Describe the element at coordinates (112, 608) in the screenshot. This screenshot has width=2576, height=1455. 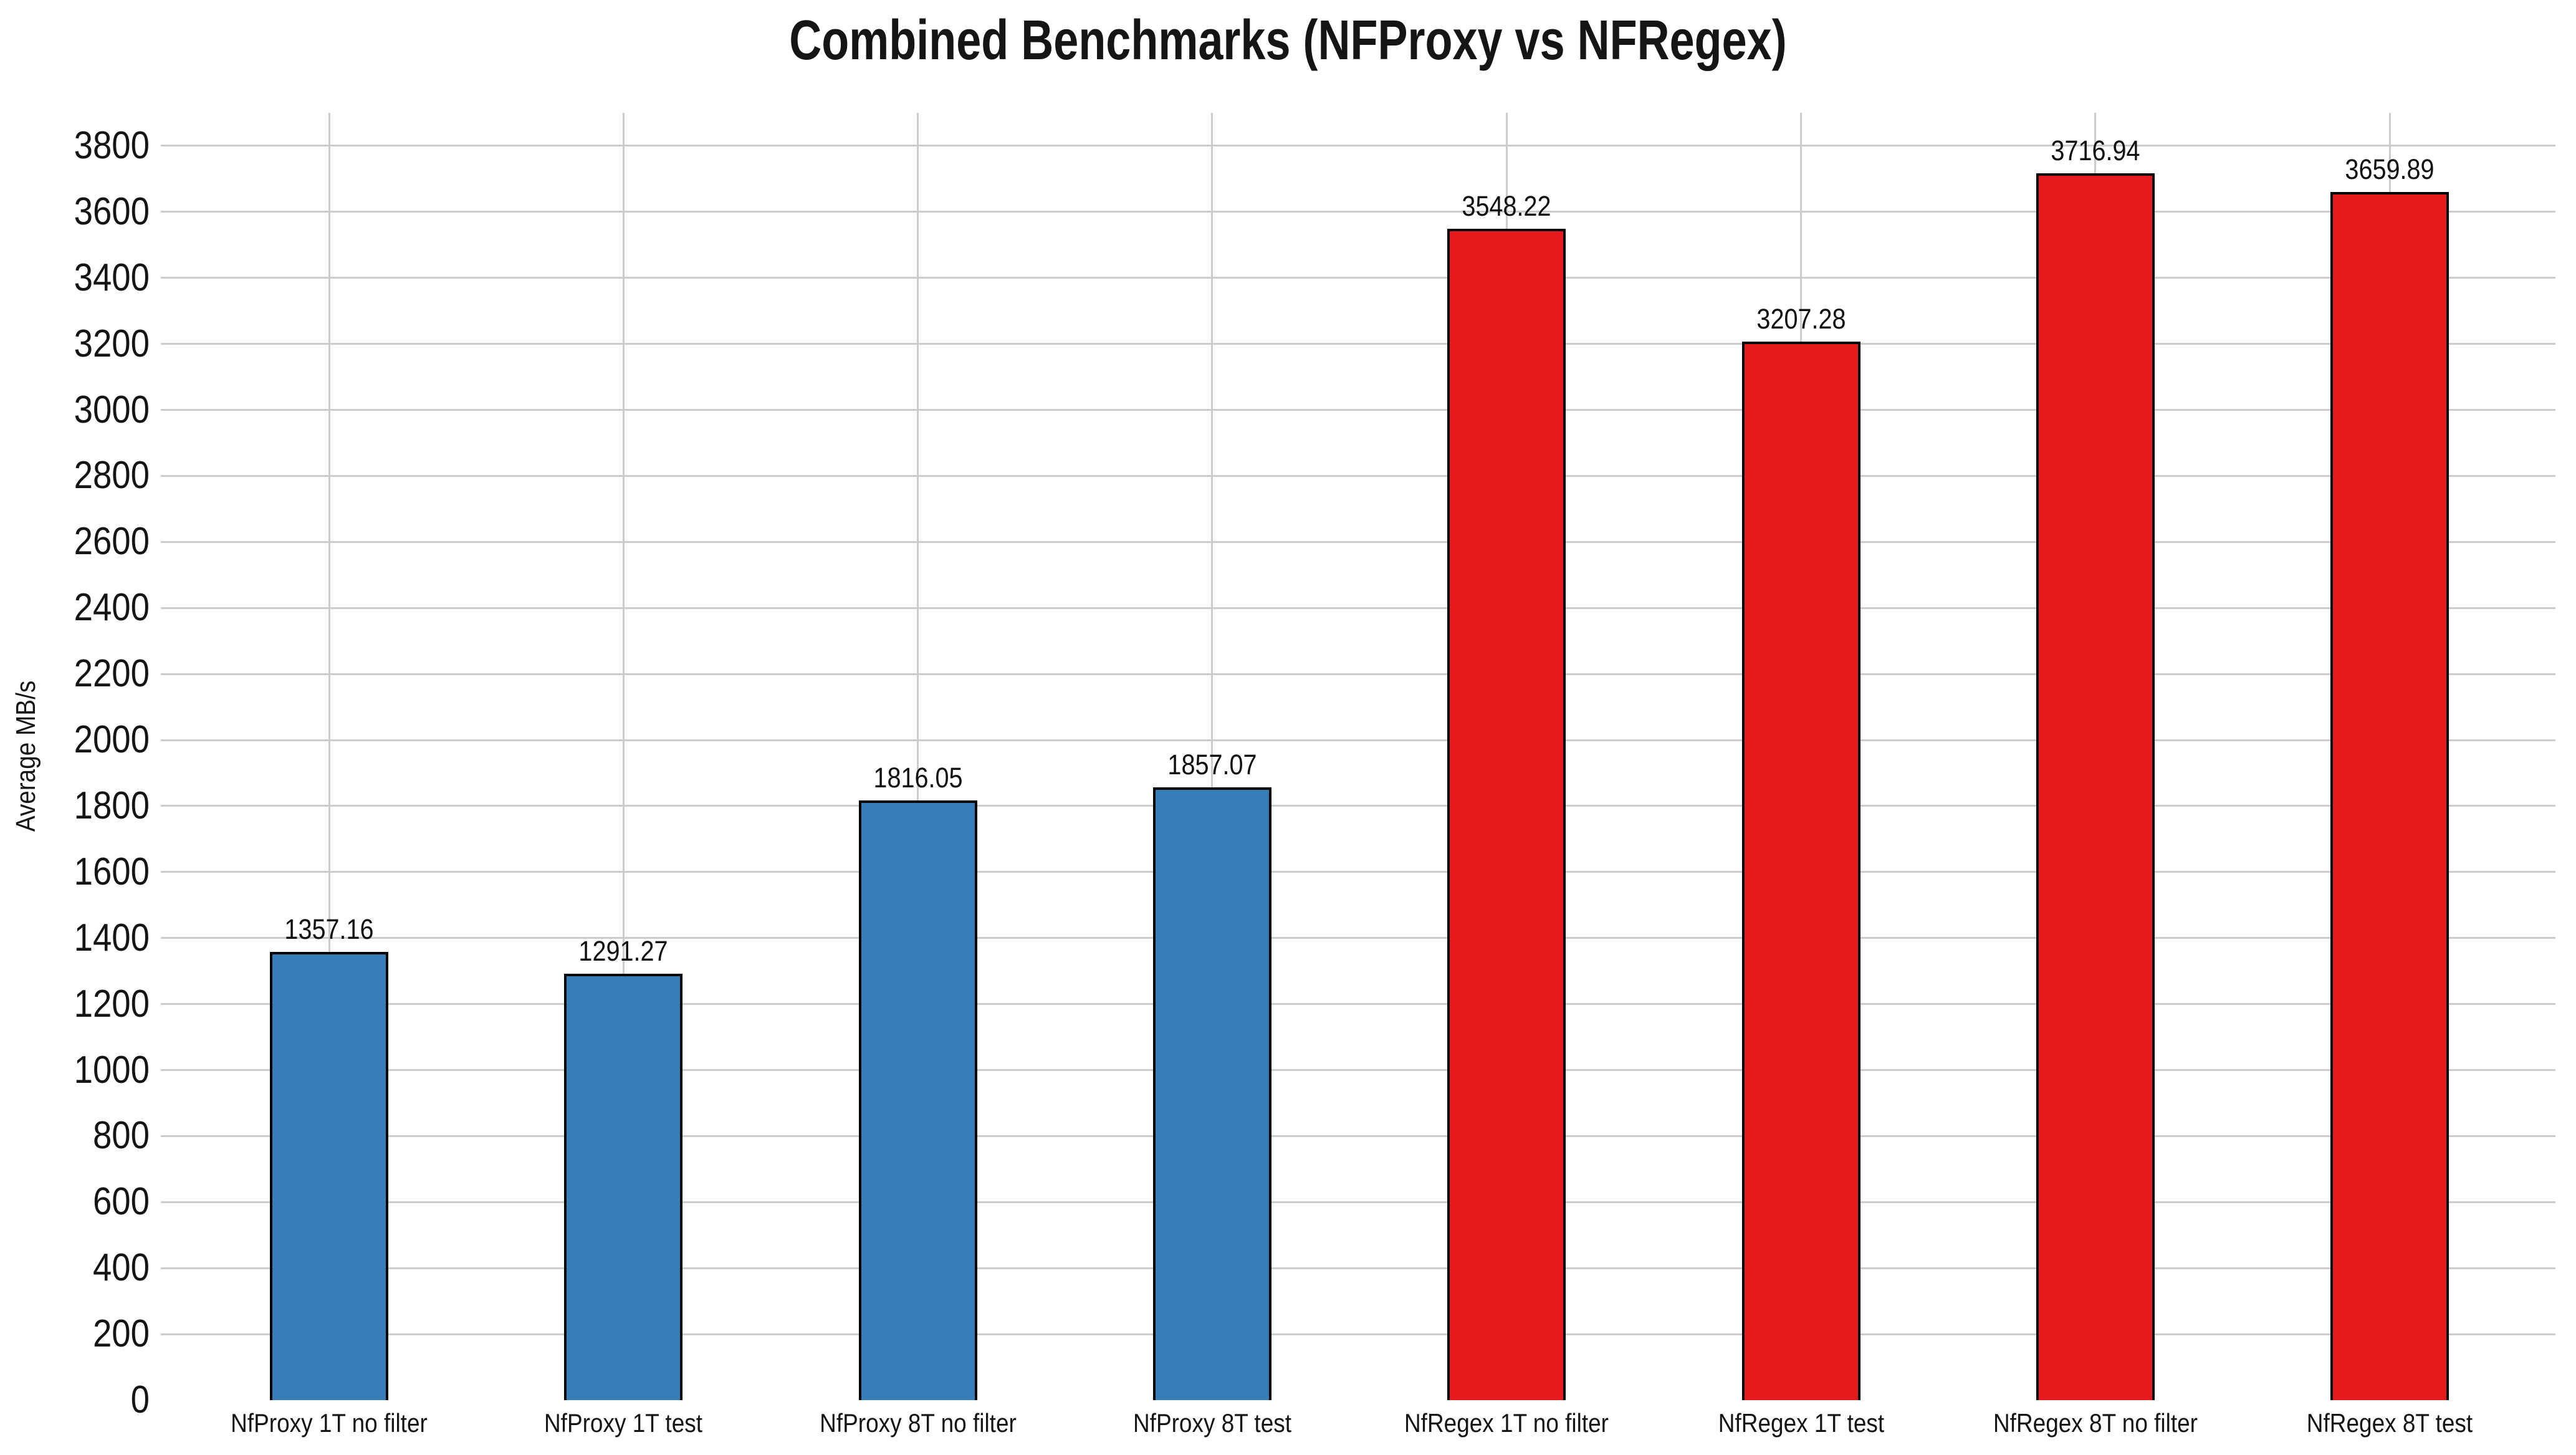
I see `y-tick-label: 2400` at that location.